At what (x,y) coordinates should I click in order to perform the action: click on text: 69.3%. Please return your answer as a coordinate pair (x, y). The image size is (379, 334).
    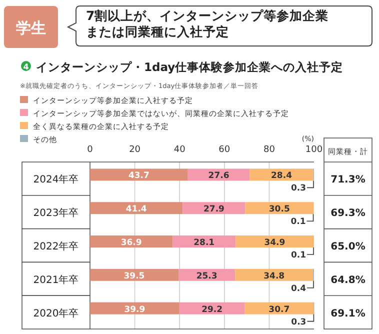
    Looking at the image, I should click on (348, 214).